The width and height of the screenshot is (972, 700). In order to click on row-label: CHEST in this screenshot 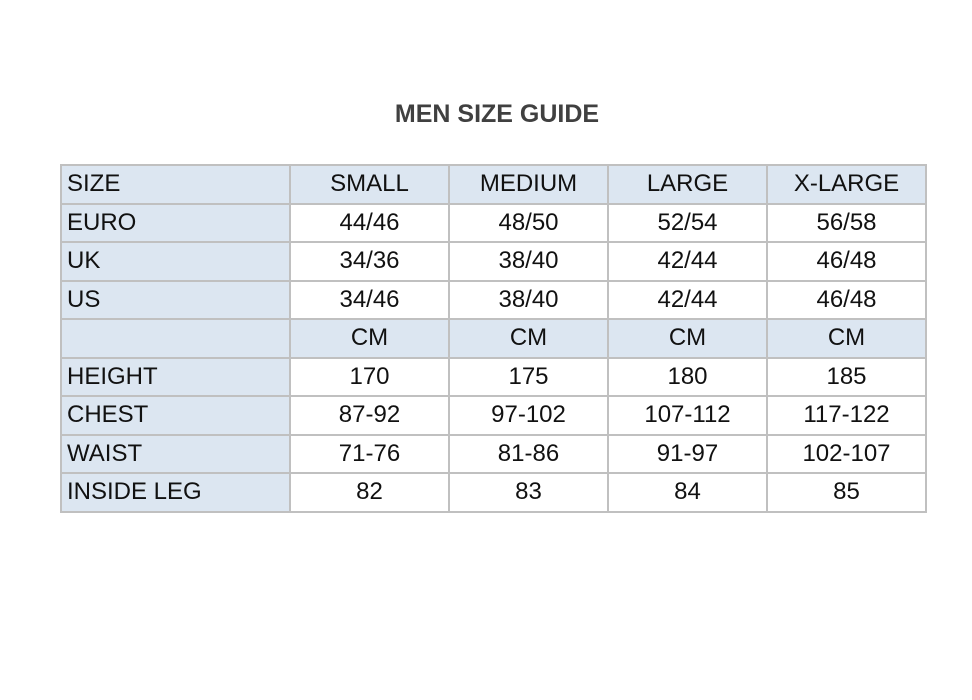, I will do `click(175, 415)`.